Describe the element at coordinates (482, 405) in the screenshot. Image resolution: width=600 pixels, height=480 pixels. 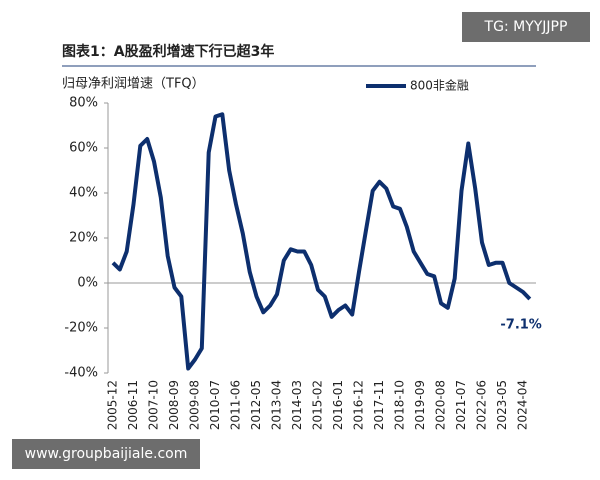
I see `x-tick-label: 2022-06` at that location.